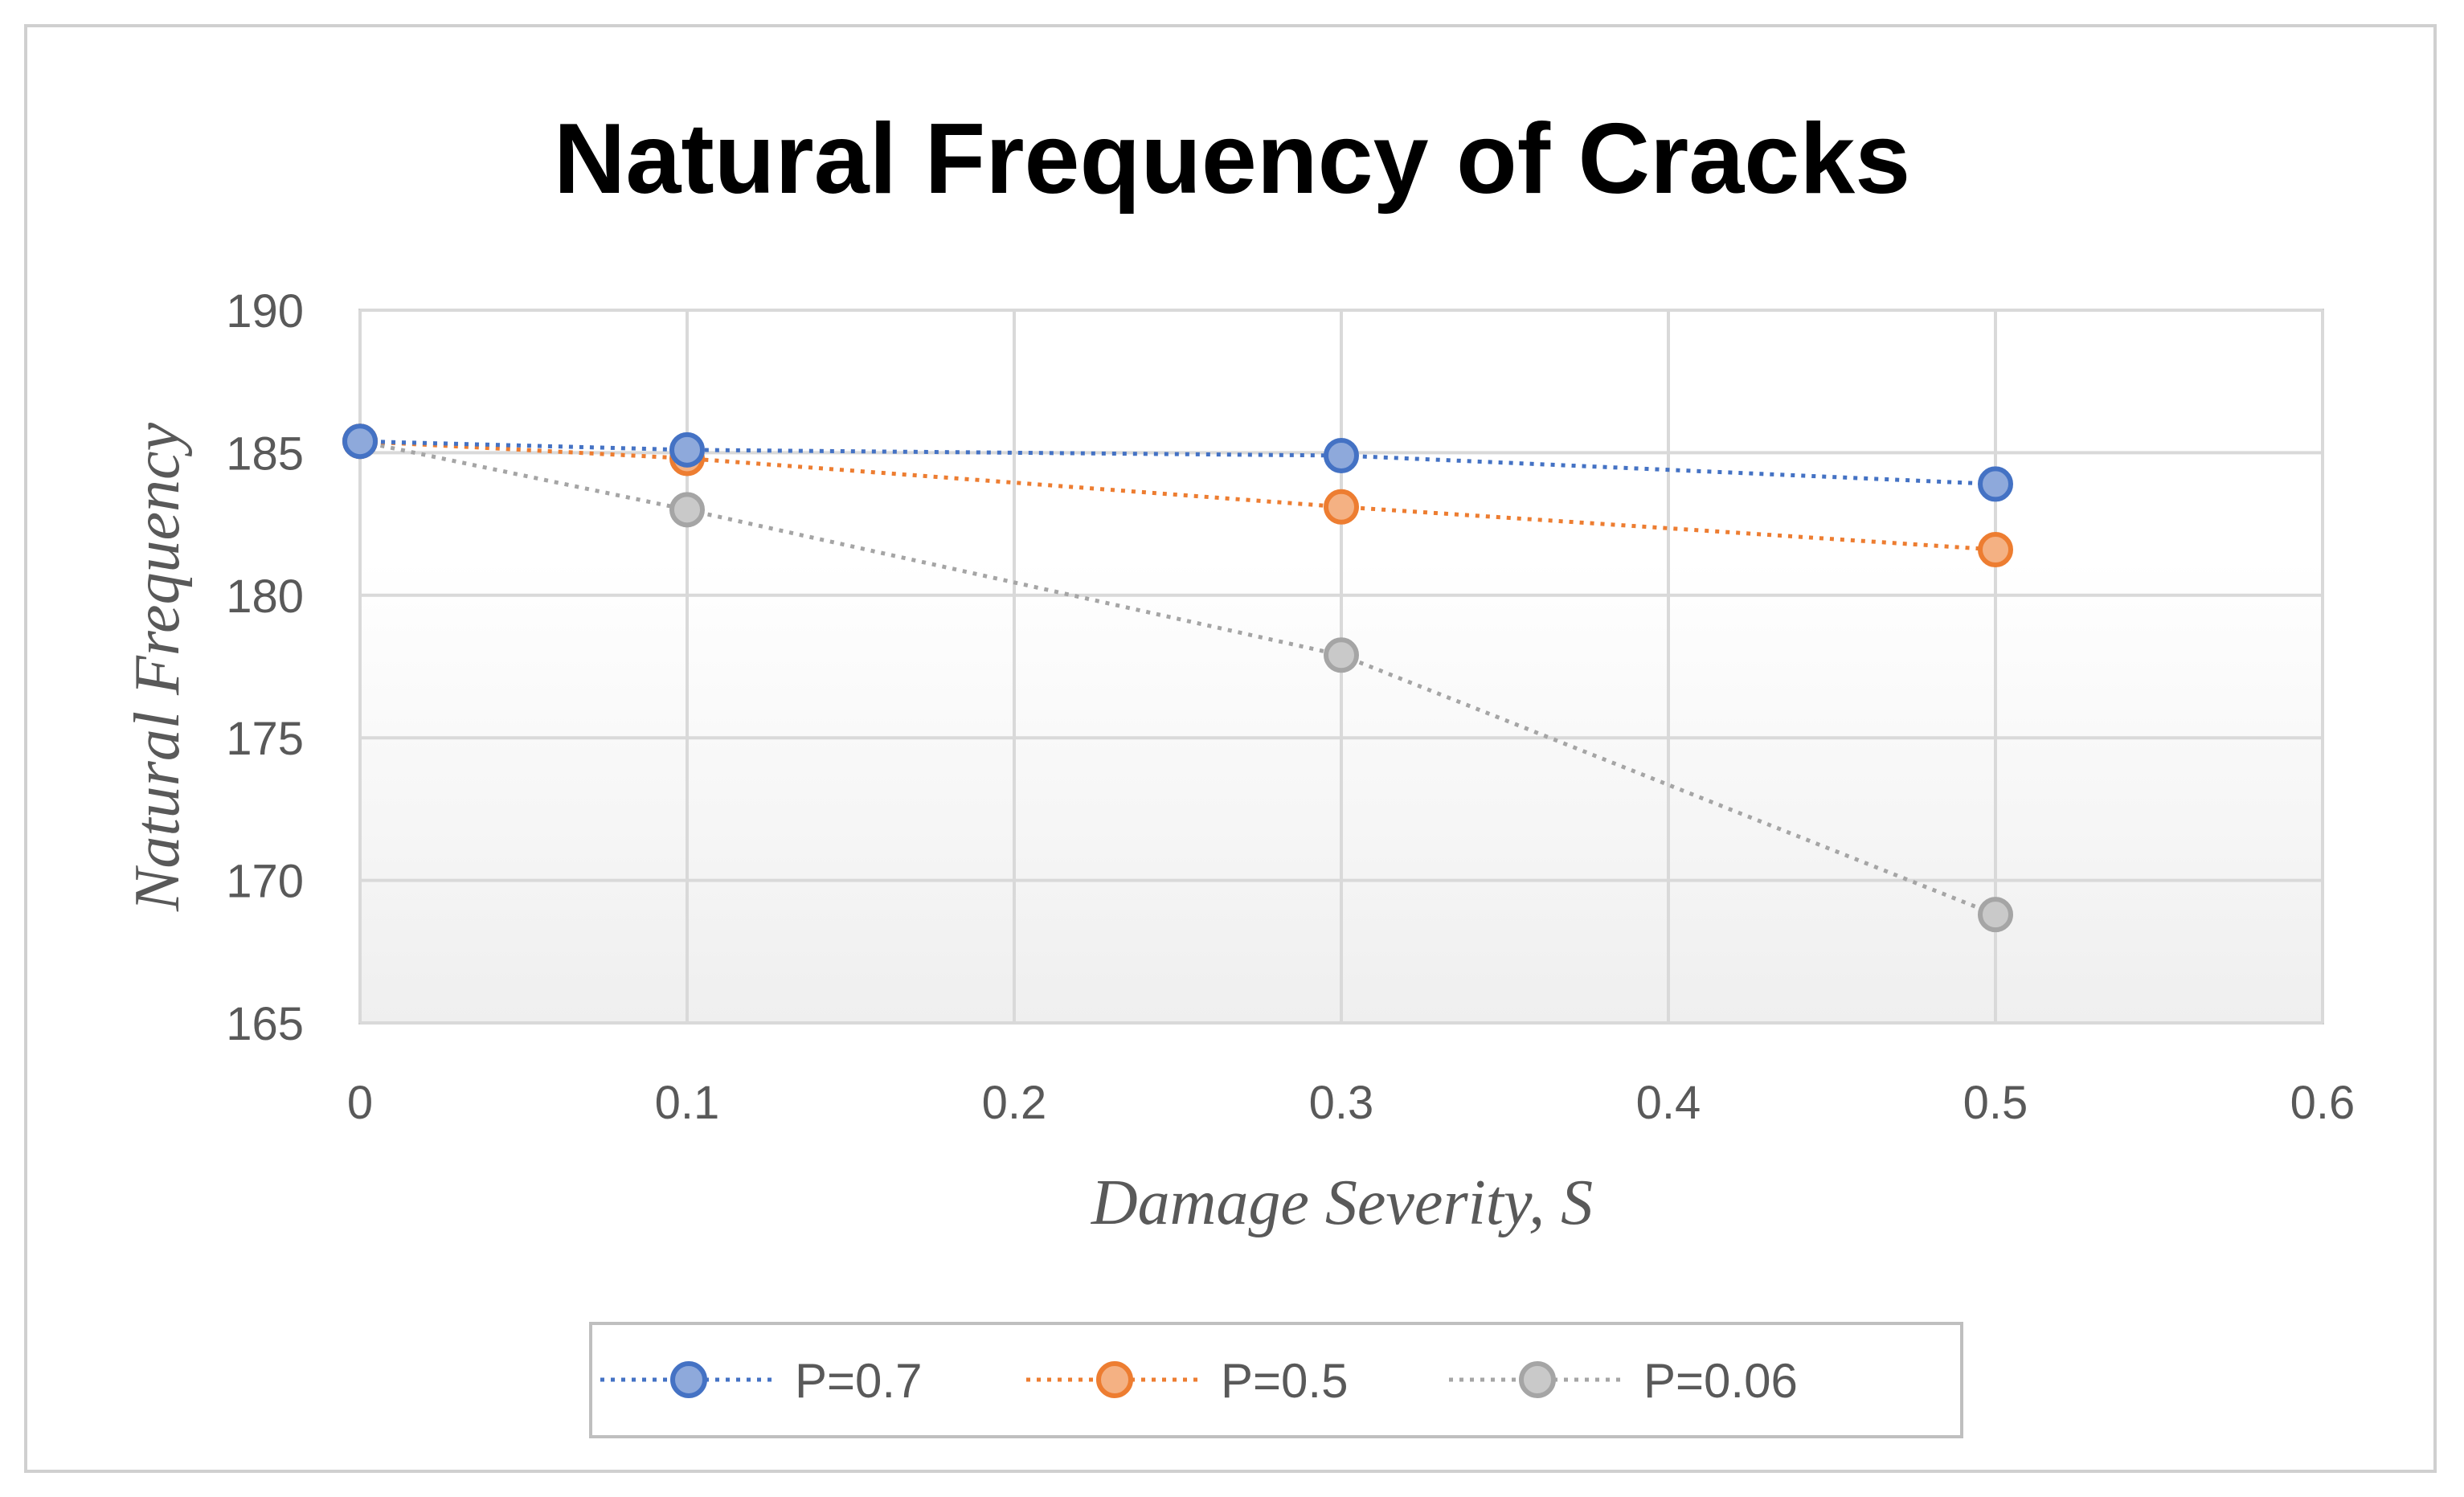  Describe the element at coordinates (2323, 1103) in the screenshot. I see `x-tick-label: 0.6` at that location.